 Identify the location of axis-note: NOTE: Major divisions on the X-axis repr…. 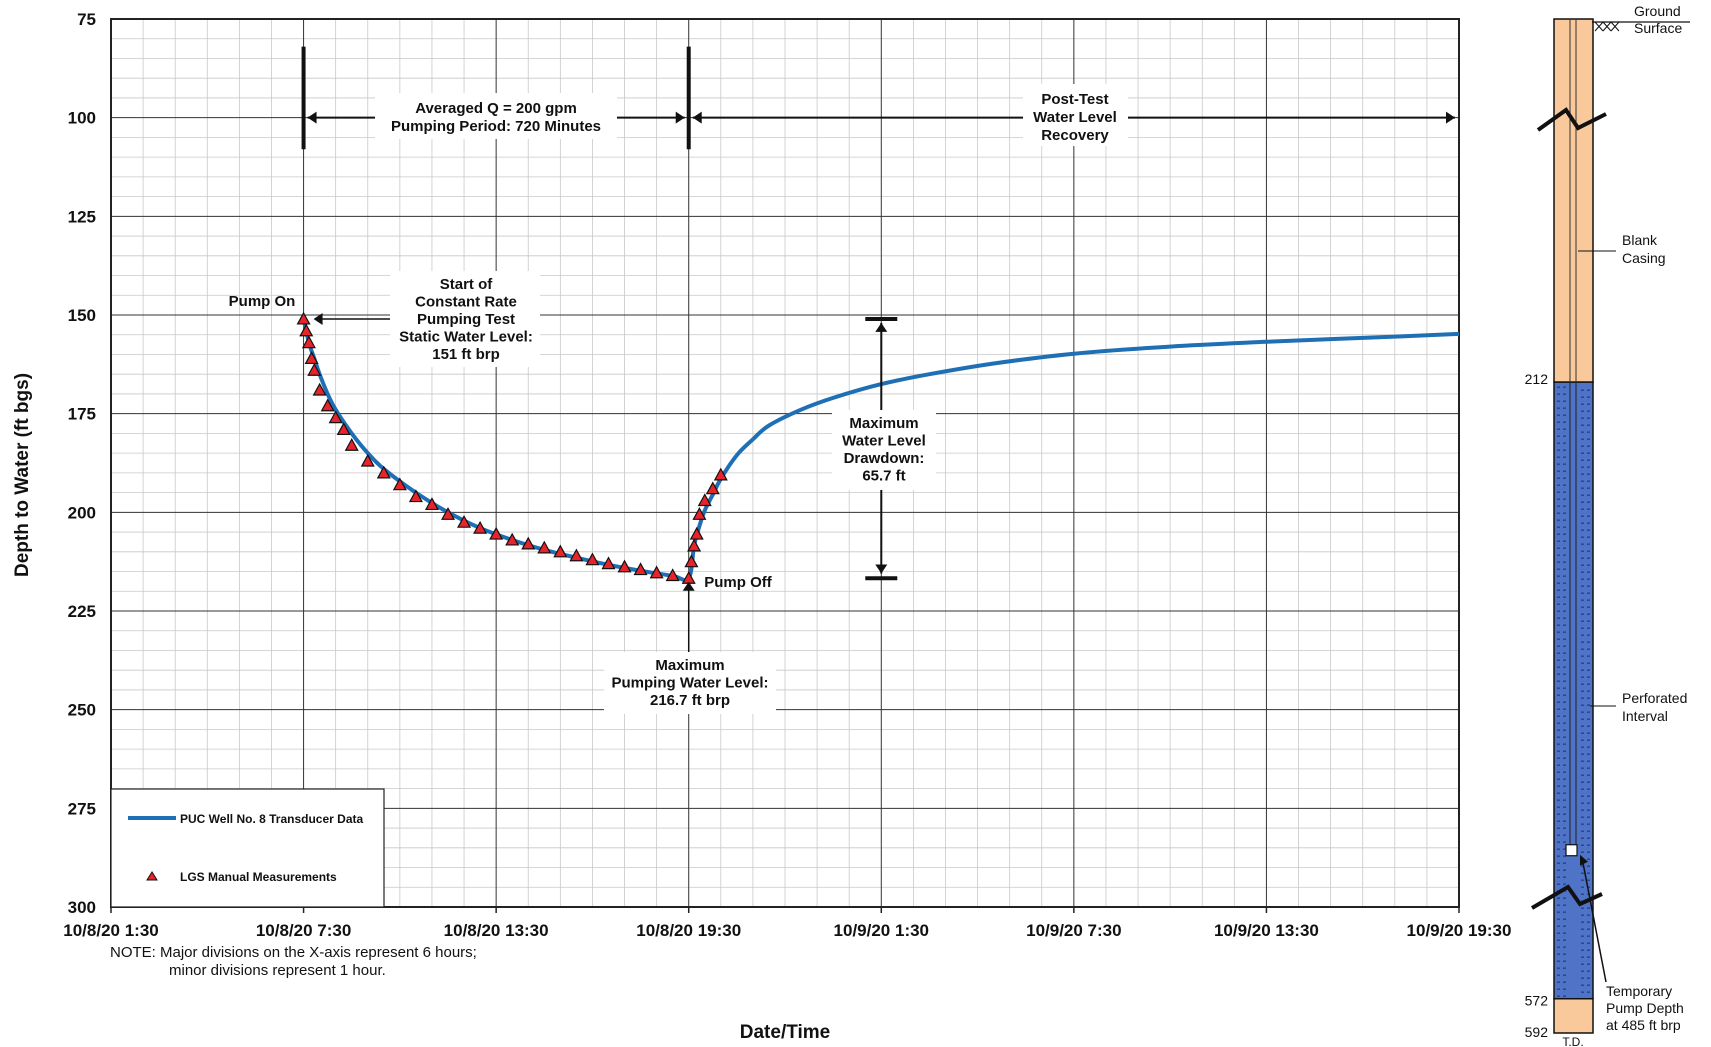
(293, 961).